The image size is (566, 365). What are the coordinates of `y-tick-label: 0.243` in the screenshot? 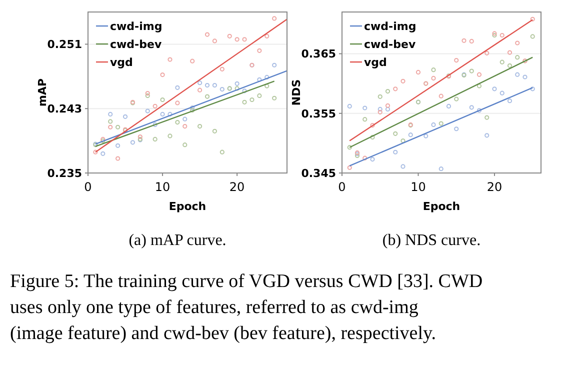 It's located at (64, 109).